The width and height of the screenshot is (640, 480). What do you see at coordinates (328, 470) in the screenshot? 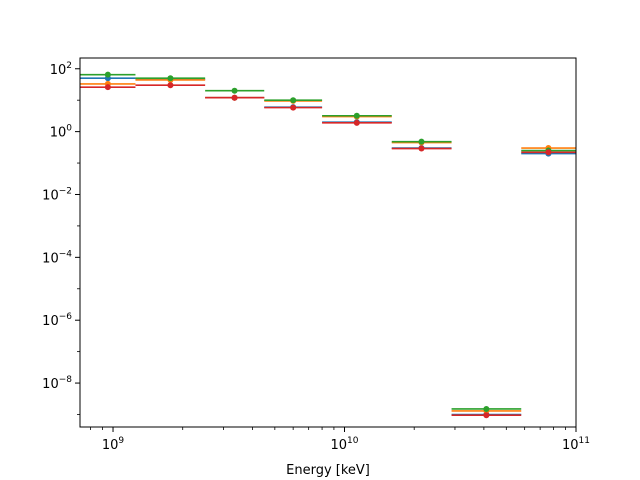
I see `x-axis-label: Energy [keV]` at bounding box center [328, 470].